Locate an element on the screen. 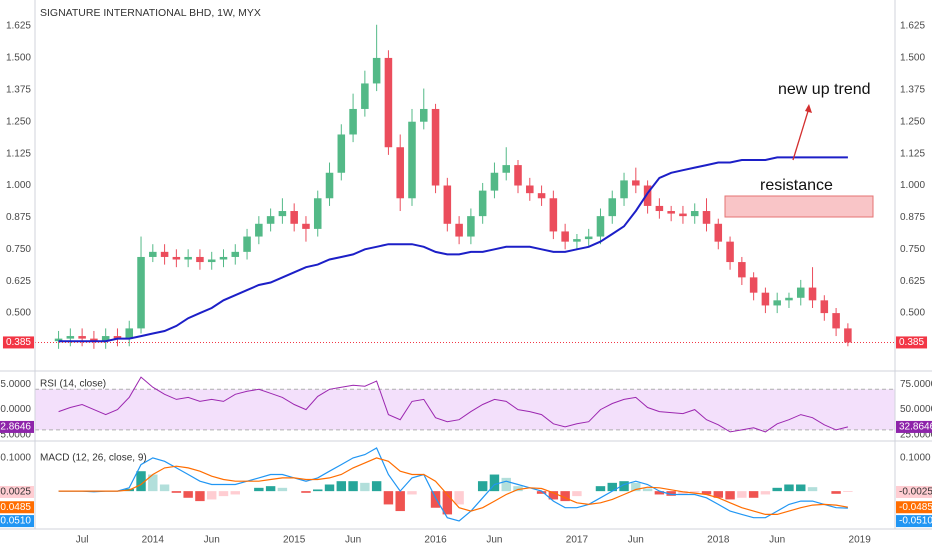  trend-arrow-head is located at coordinates (808, 108).